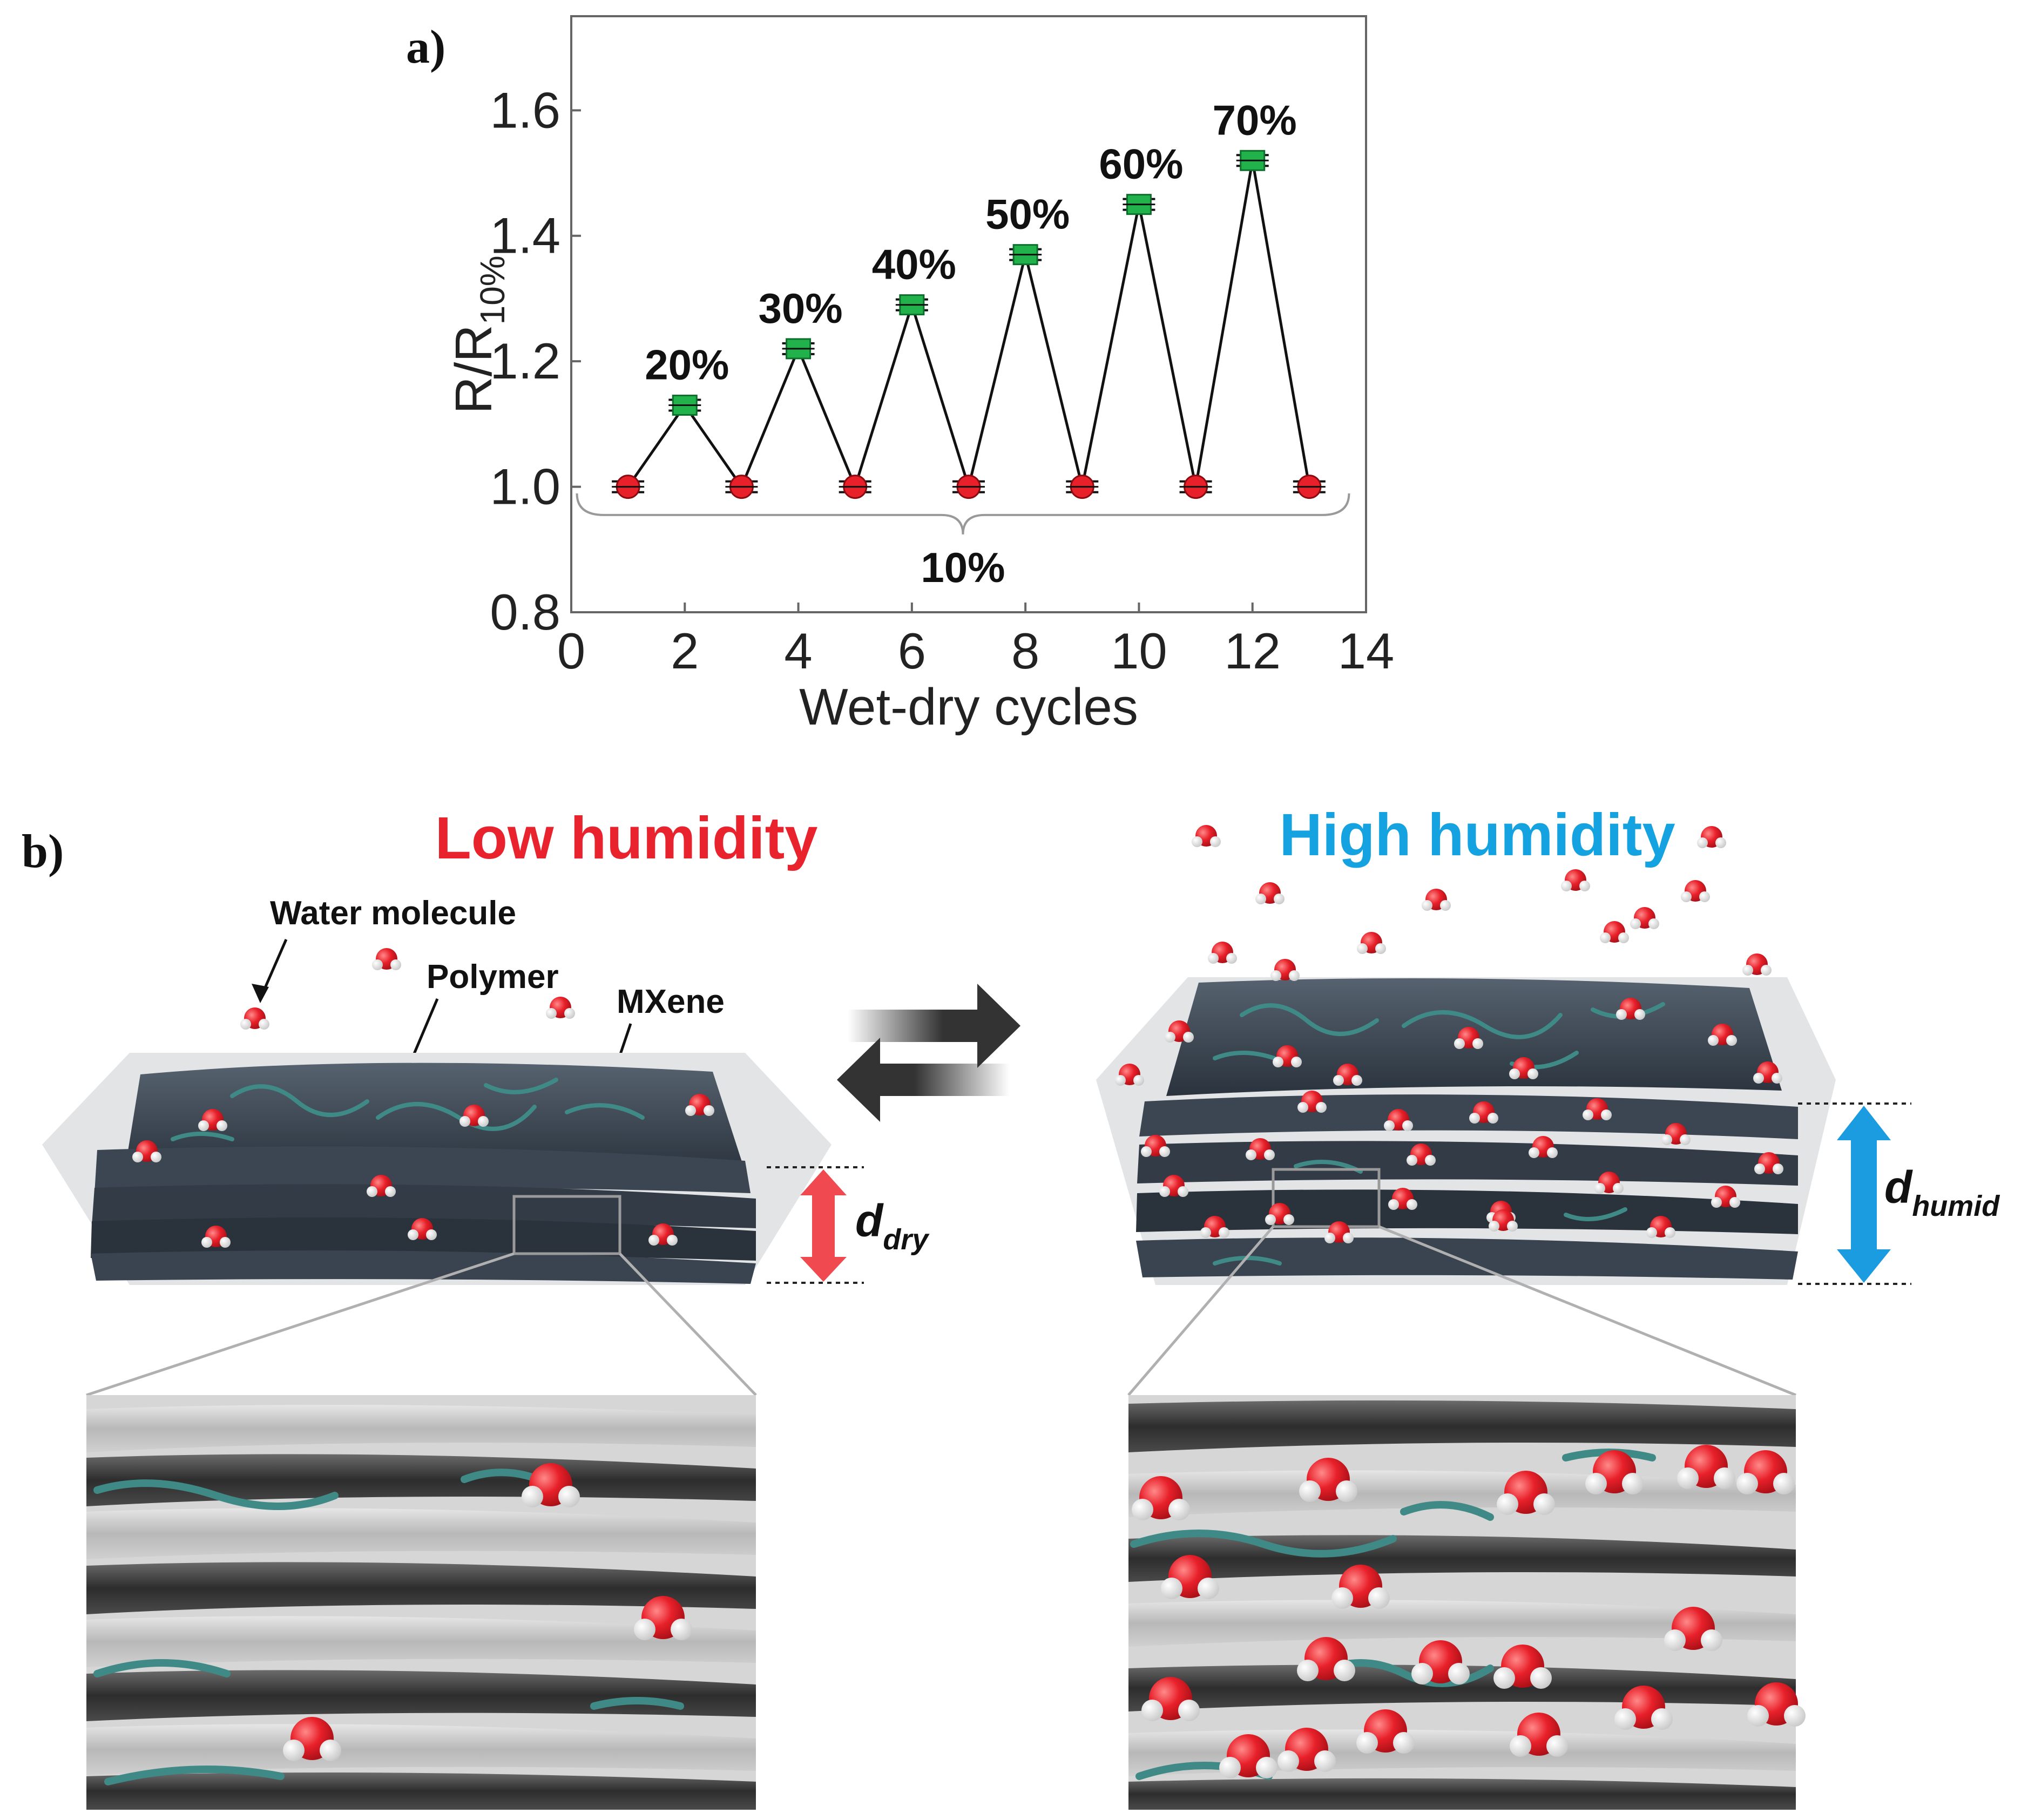 This screenshot has height=1820, width=2028. I want to click on y-tick-label: 1.0, so click(525, 486).